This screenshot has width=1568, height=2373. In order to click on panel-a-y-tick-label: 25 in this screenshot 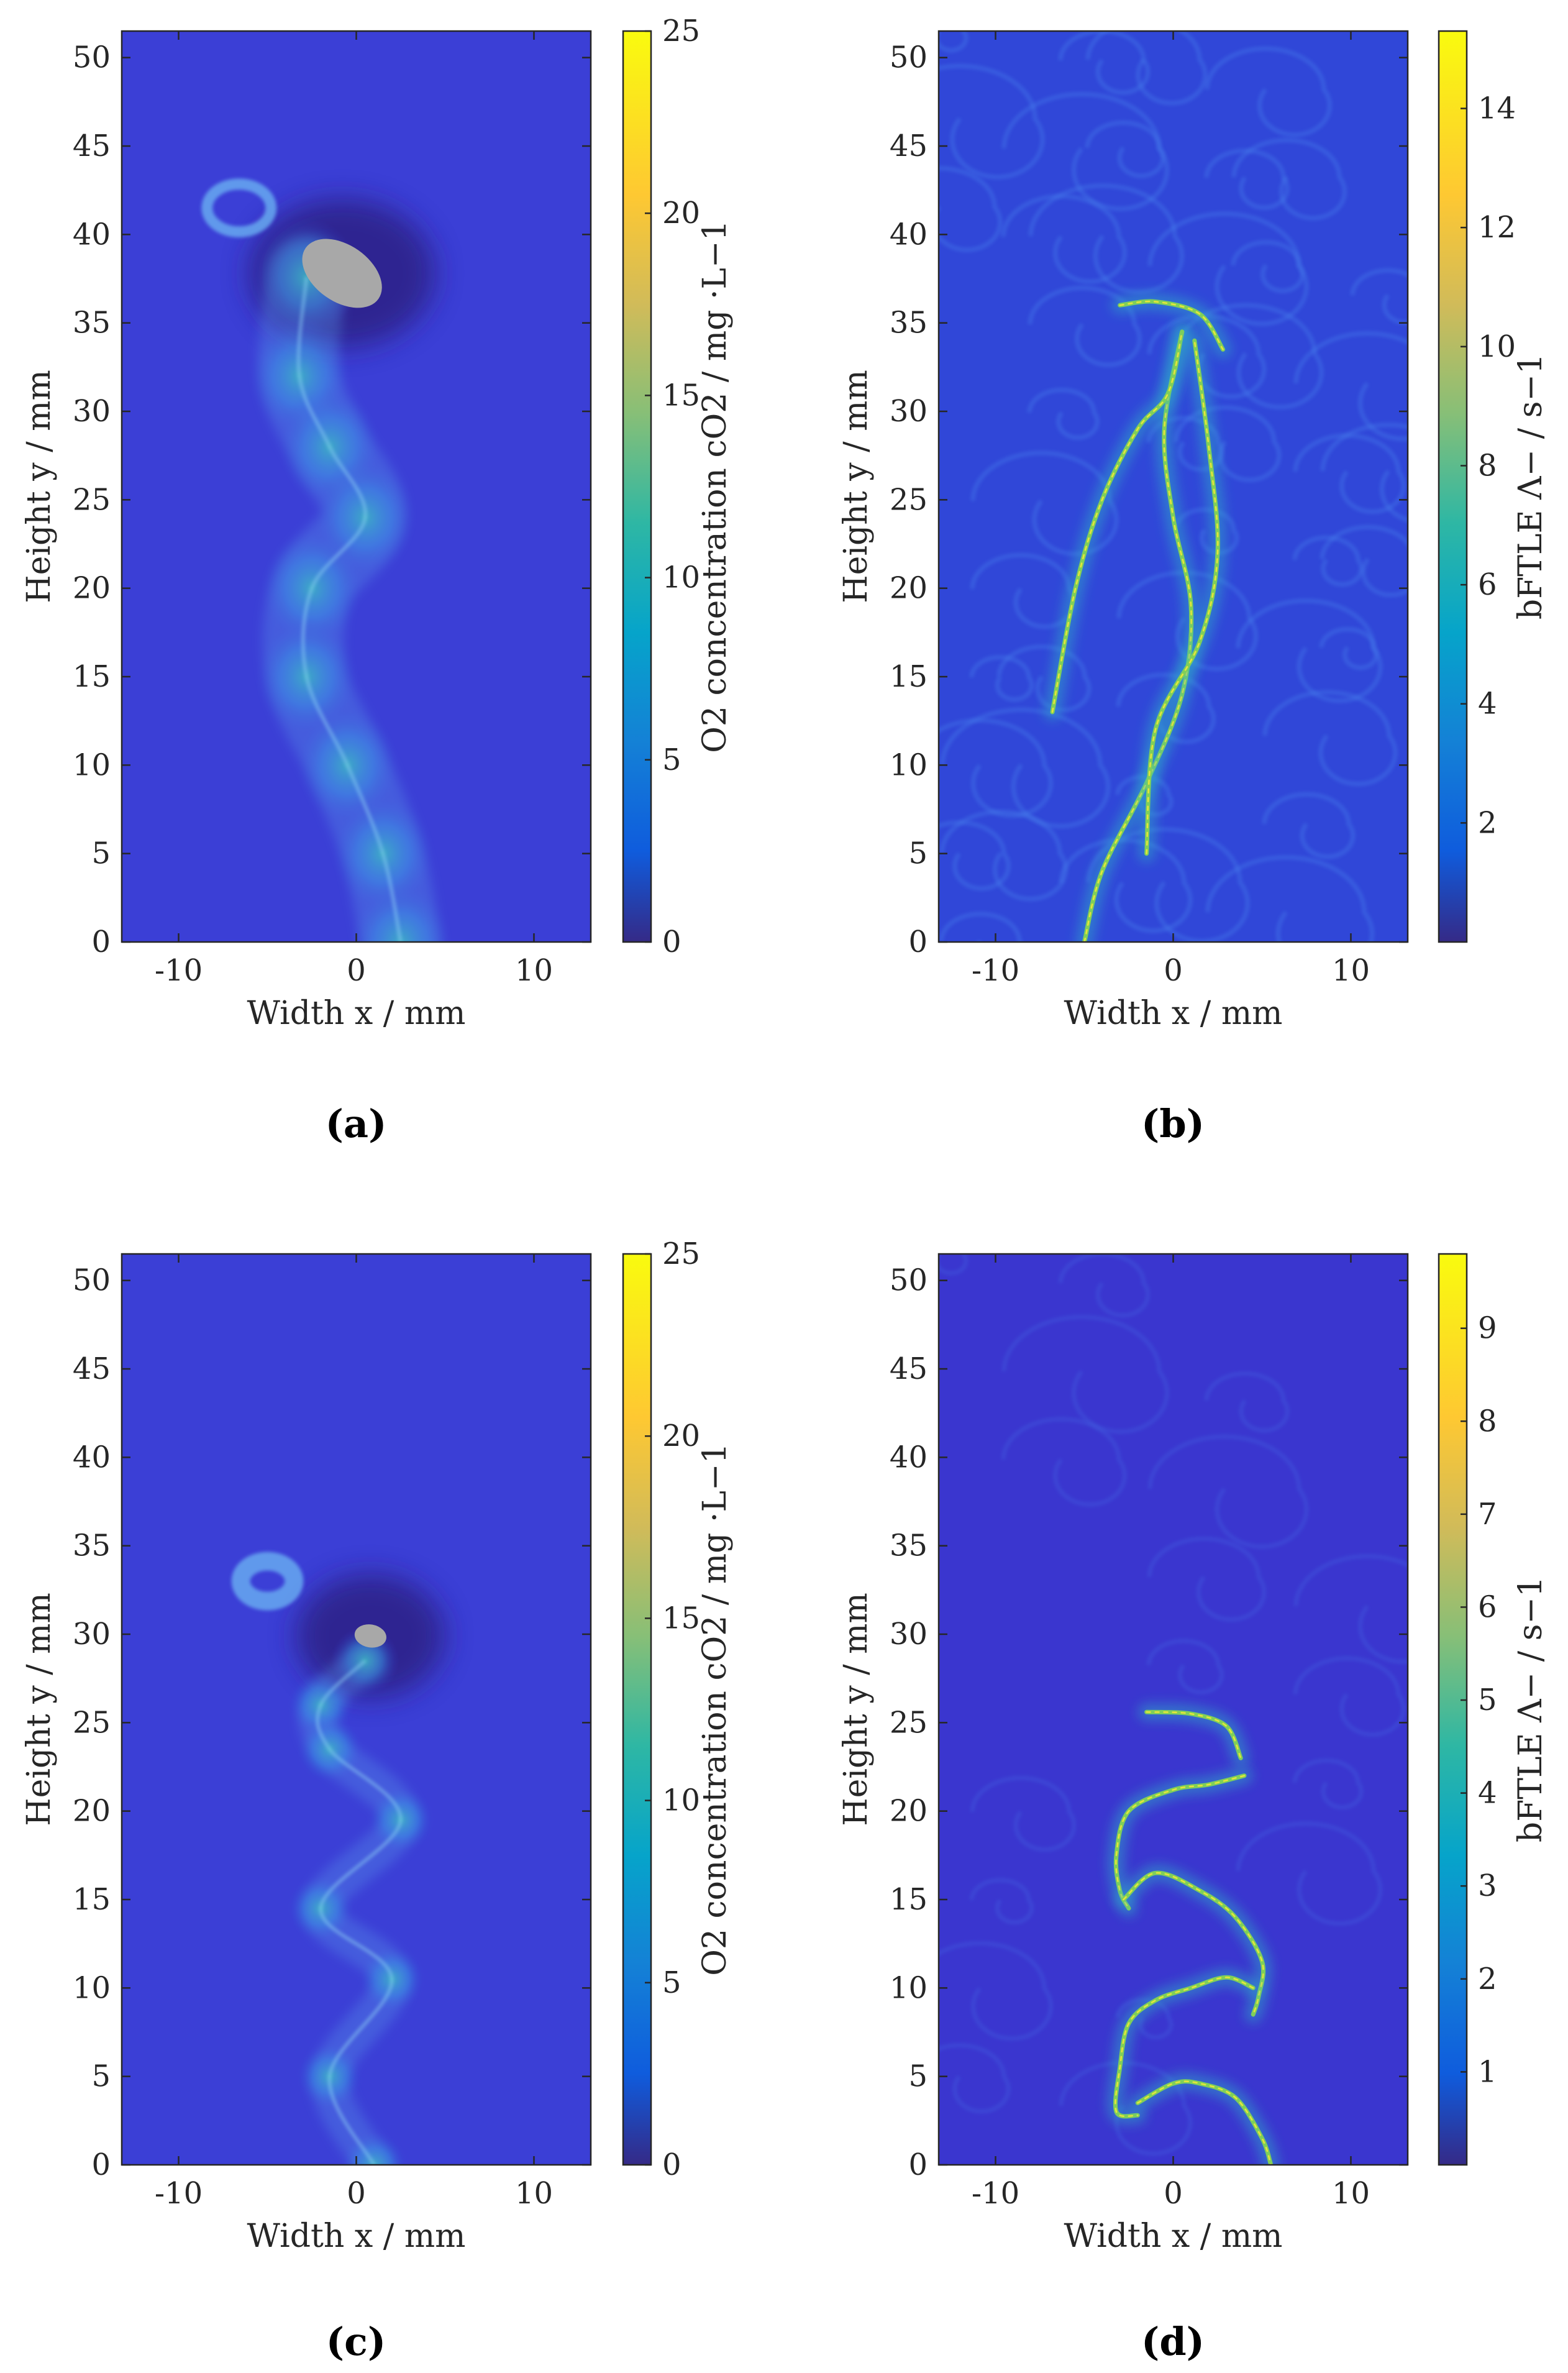, I will do `click(92, 499)`.